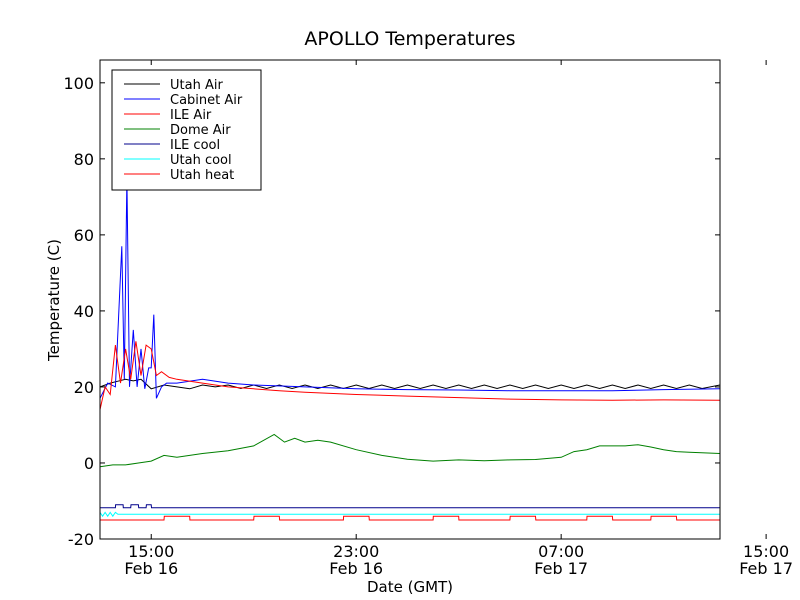 The height and width of the screenshot is (600, 800). I want to click on legend-box, so click(186, 130).